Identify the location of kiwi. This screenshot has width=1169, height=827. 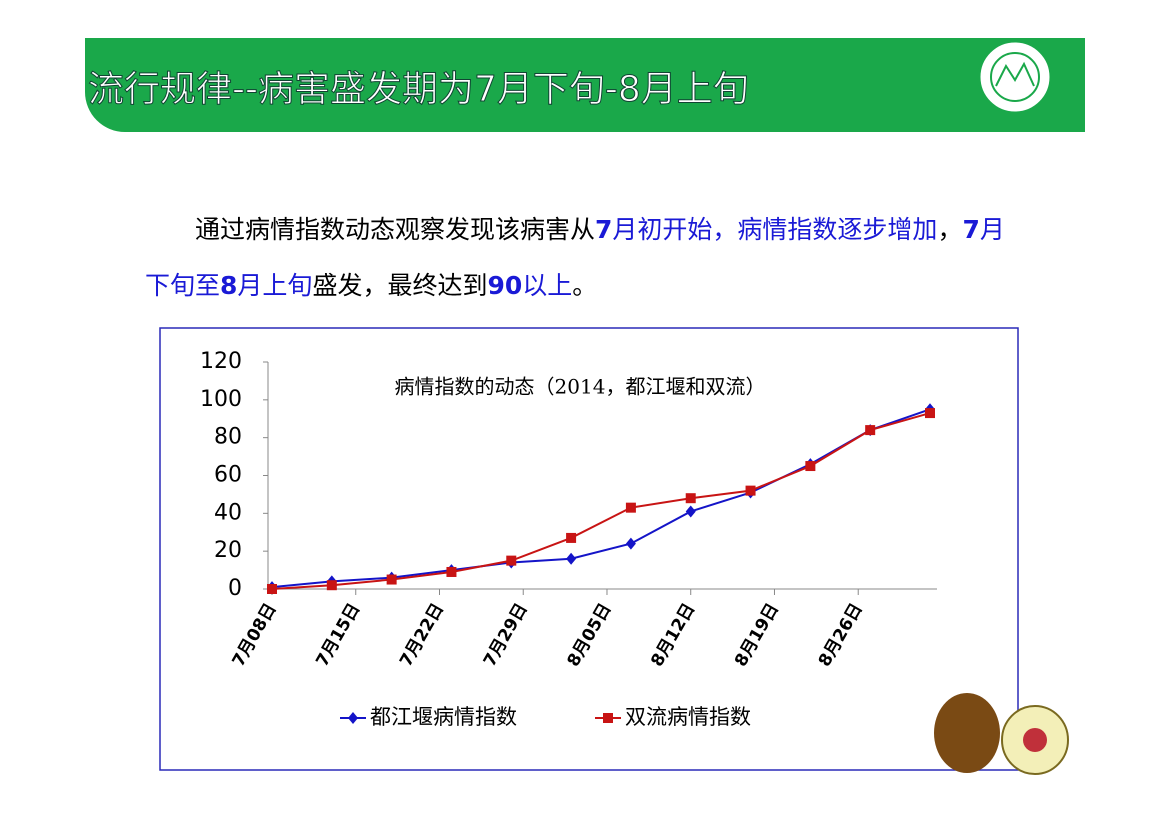
(1001, 734).